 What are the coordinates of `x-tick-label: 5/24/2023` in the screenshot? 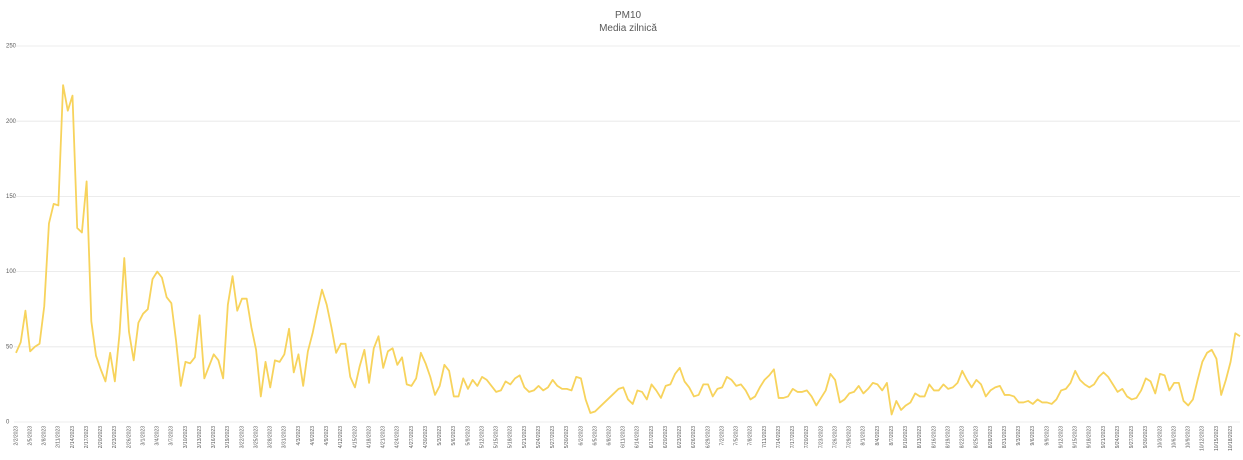 It's located at (539, 437).